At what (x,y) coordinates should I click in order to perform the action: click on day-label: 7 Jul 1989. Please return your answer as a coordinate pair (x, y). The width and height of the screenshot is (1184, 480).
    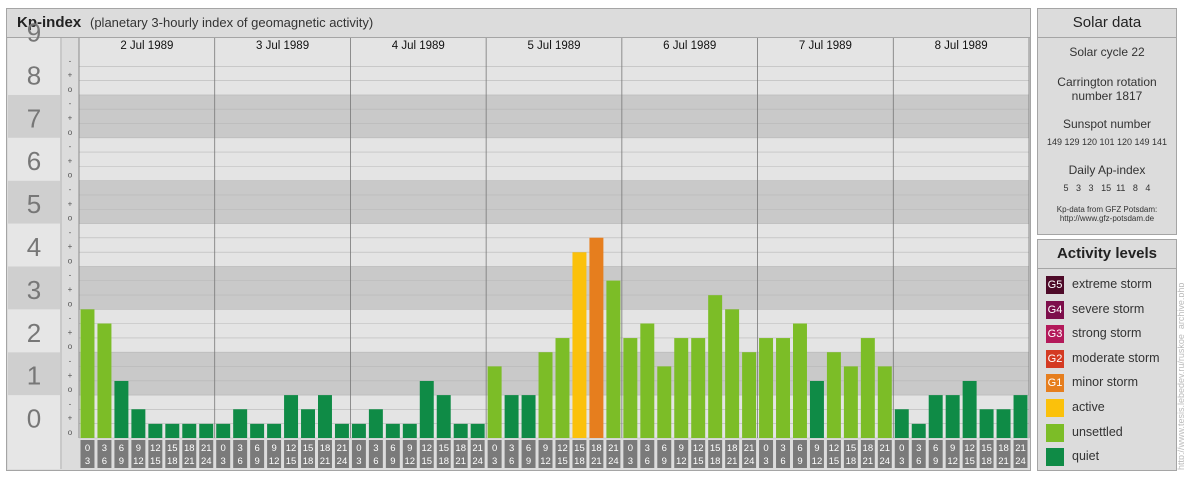
    Looking at the image, I should click on (825, 46).